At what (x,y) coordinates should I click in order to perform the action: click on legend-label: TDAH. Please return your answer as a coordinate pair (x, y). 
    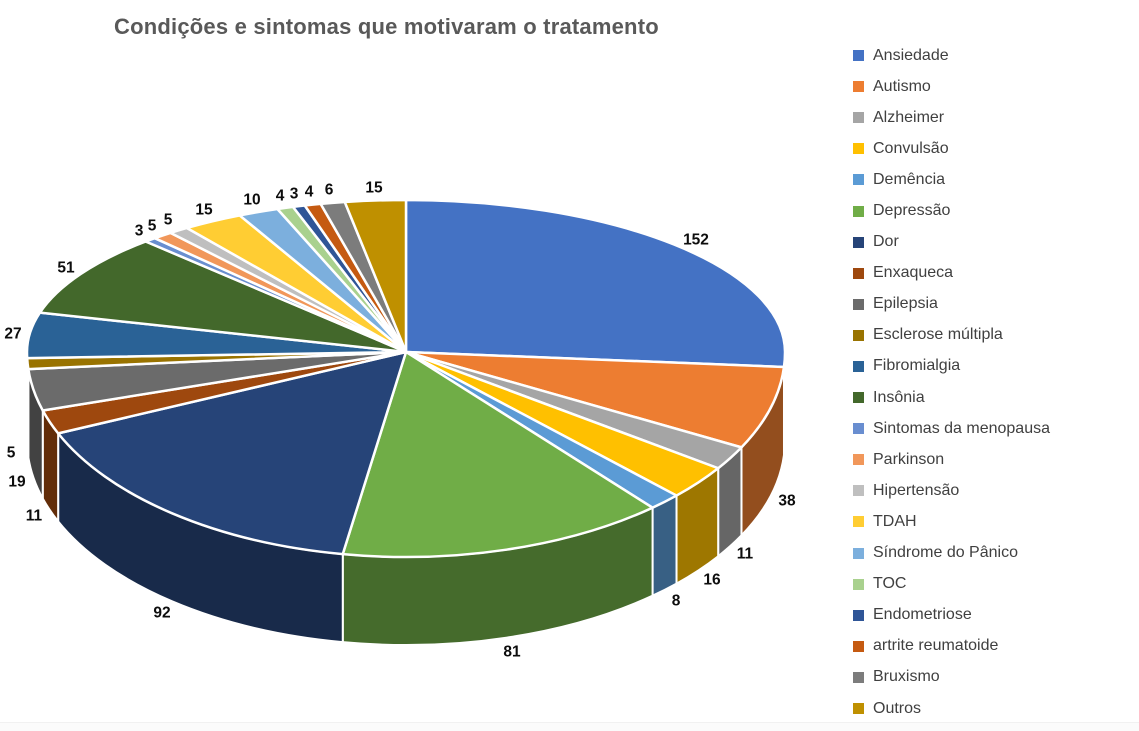
    Looking at the image, I should click on (895, 522).